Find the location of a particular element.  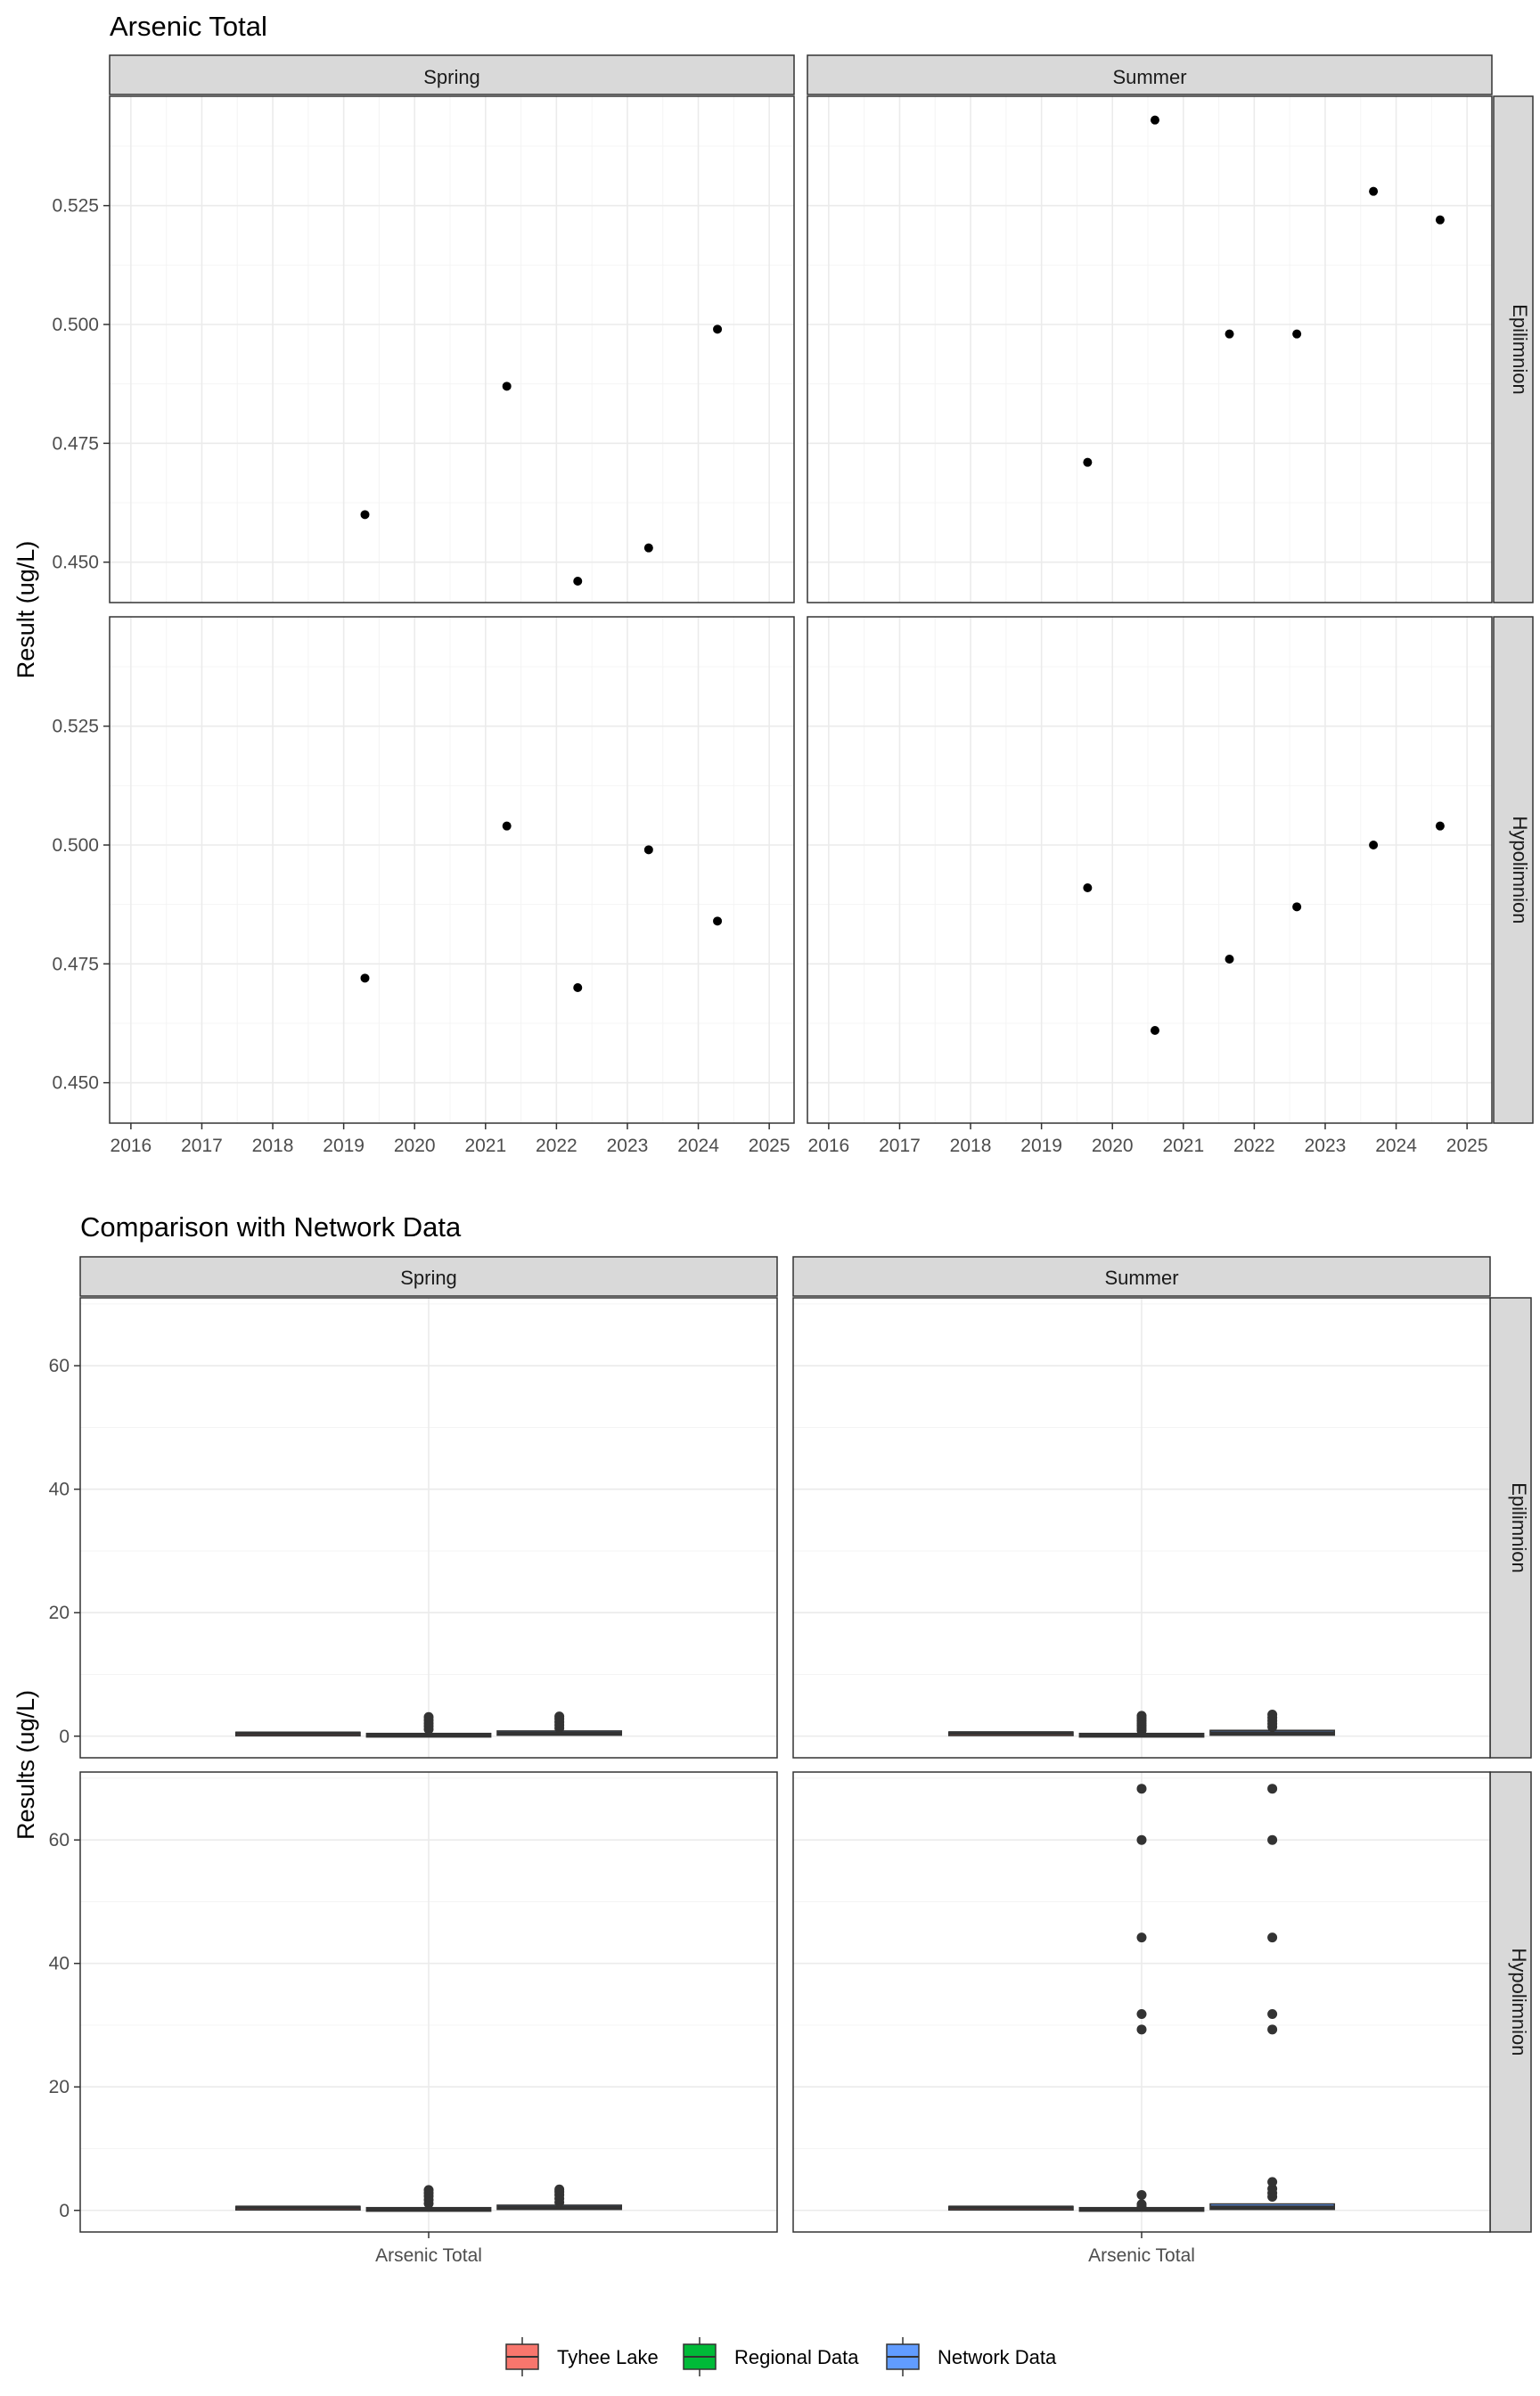

legend-label-network-data: Network Data is located at coordinates (997, 2357).